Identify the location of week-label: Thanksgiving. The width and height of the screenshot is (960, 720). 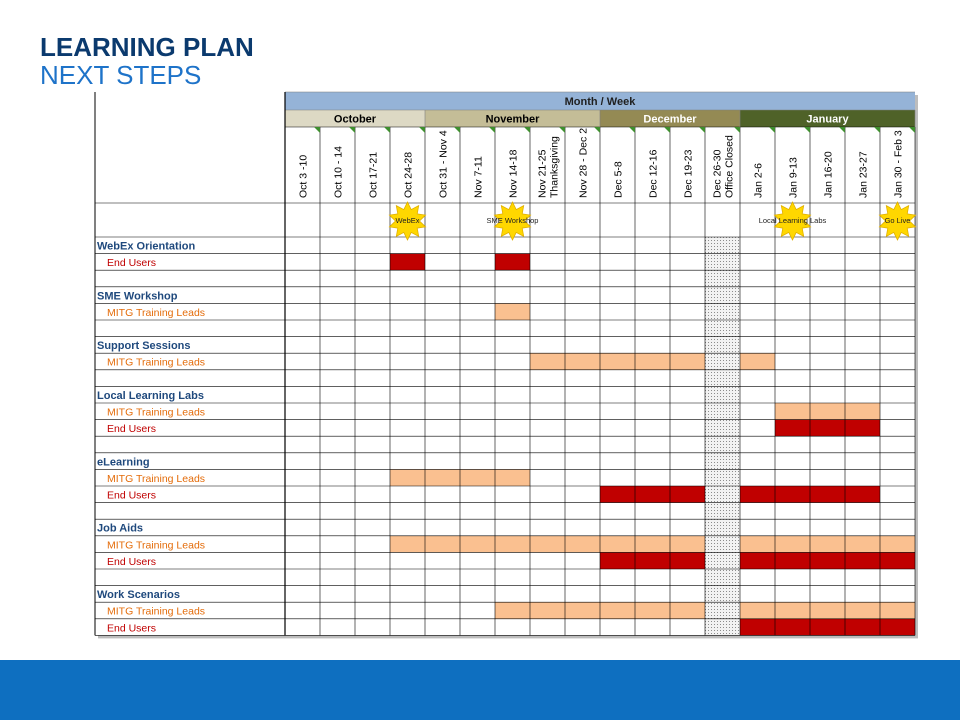
(555, 167).